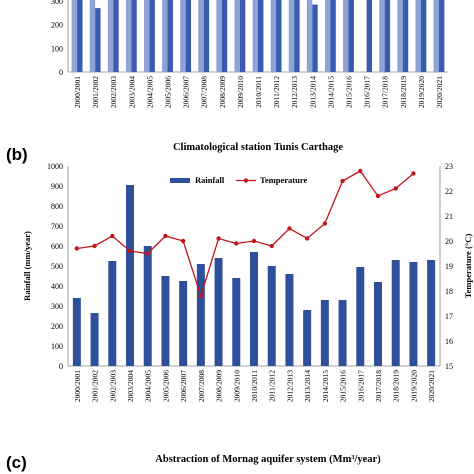 The height and width of the screenshot is (474, 474). What do you see at coordinates (57, 246) in the screenshot?
I see `panel-b-left-tick-label: 600` at bounding box center [57, 246].